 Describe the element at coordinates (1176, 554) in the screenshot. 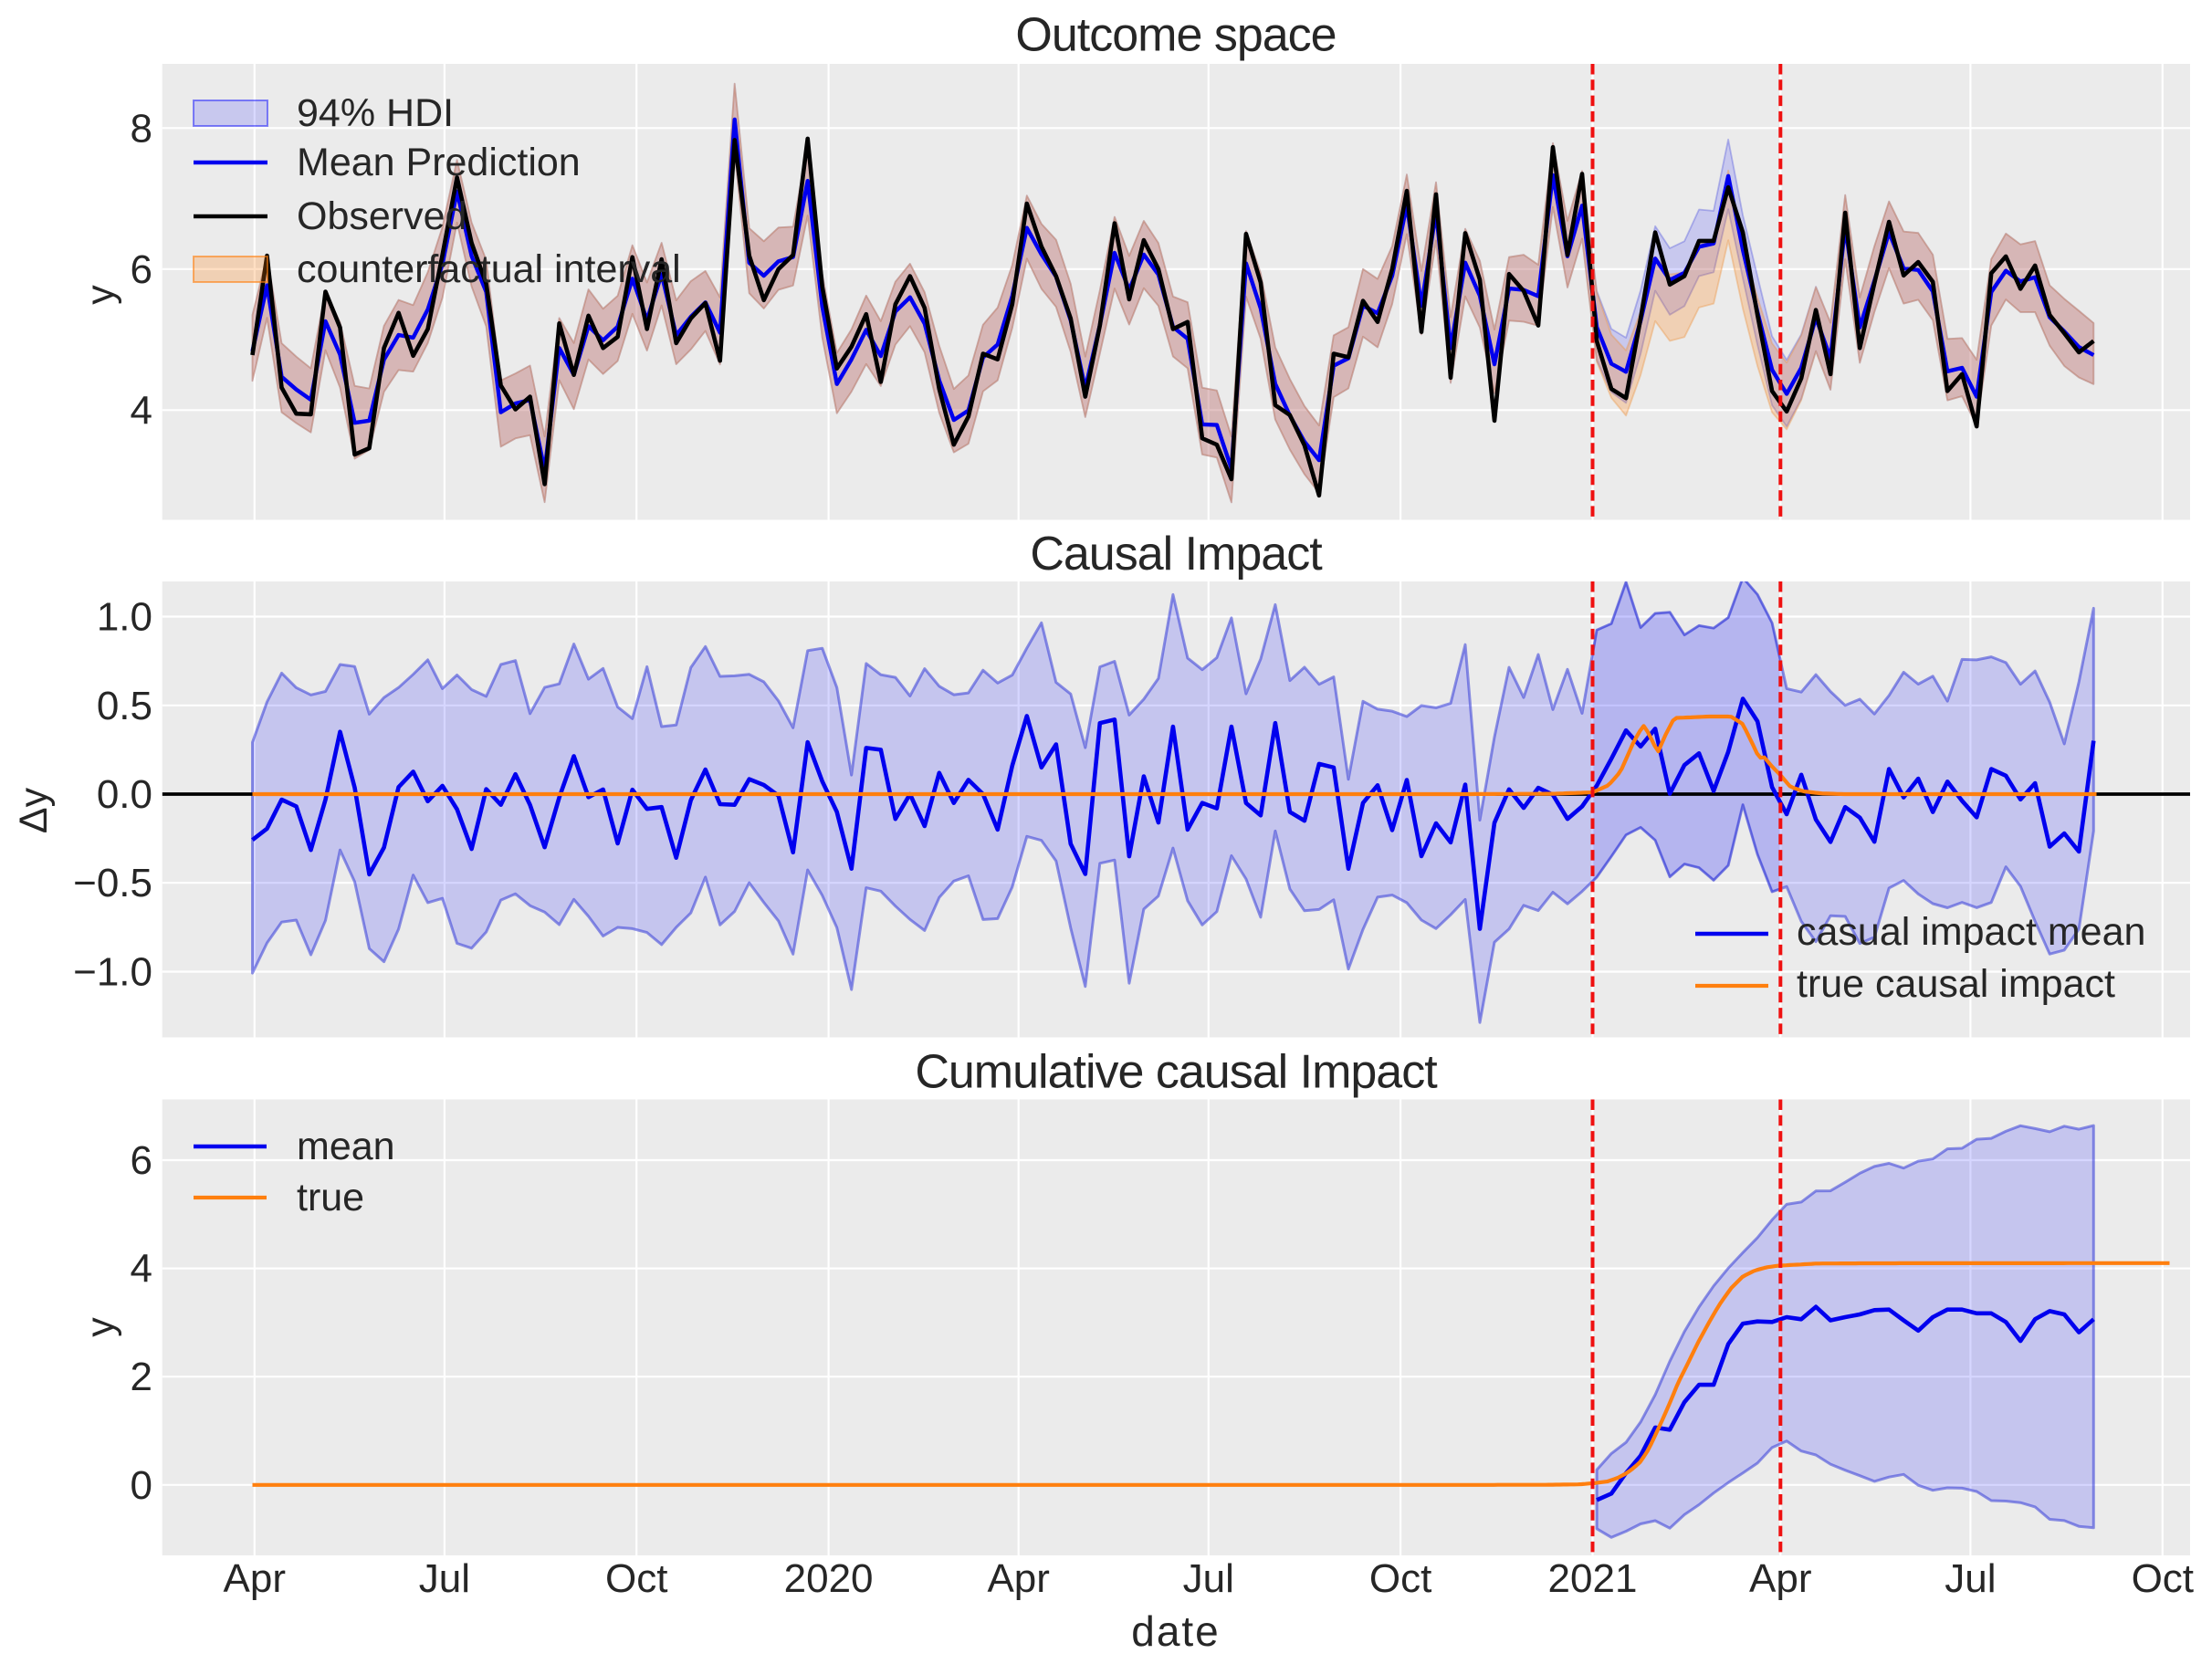

I see `svg-text: Causal Impact` at that location.